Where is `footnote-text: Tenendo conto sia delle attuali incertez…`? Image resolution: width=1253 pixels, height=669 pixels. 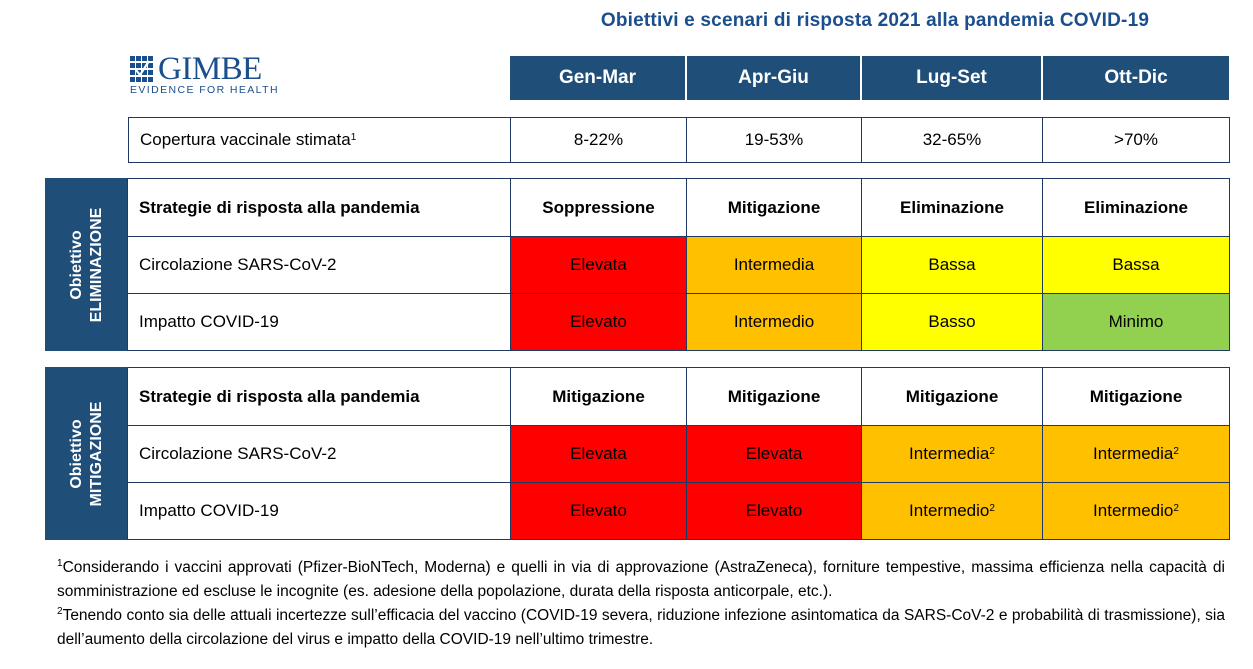
footnote-text: Tenendo conto sia delle attuali incertez… is located at coordinates (641, 627).